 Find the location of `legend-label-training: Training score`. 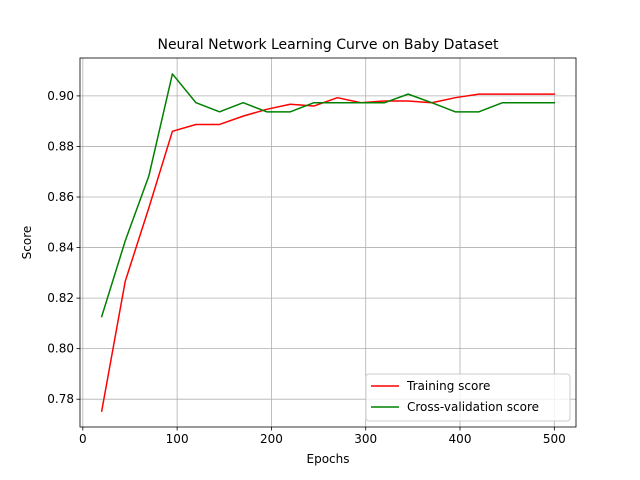

legend-label-training: Training score is located at coordinates (448, 386).